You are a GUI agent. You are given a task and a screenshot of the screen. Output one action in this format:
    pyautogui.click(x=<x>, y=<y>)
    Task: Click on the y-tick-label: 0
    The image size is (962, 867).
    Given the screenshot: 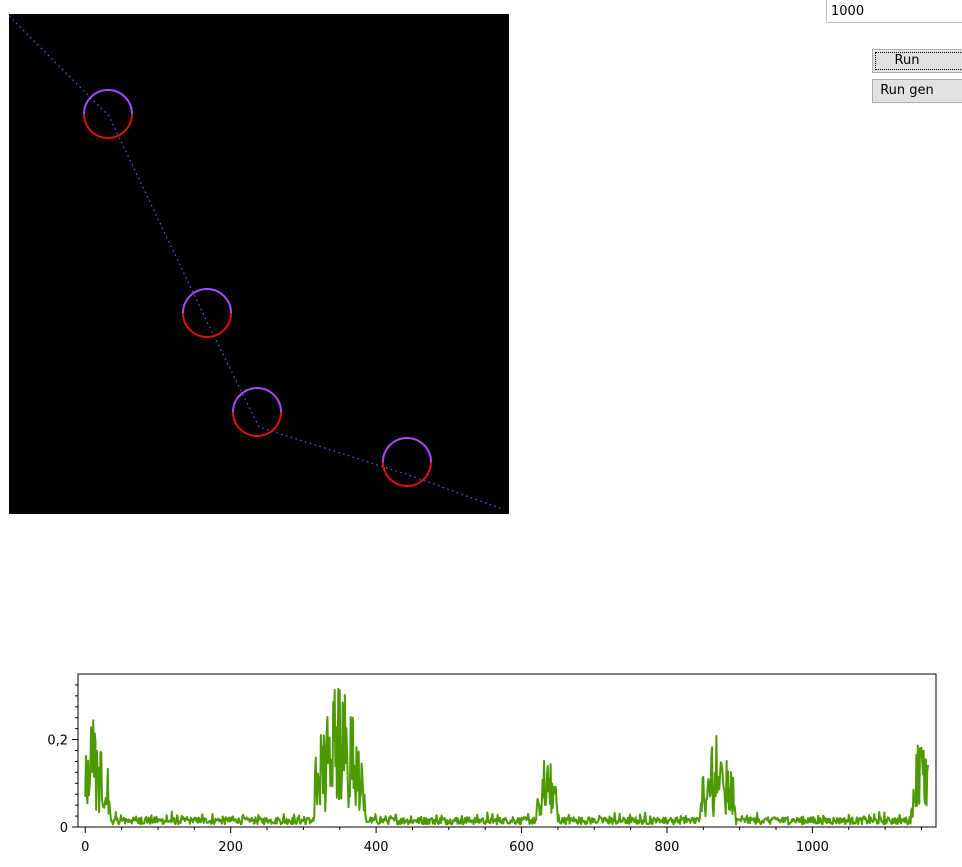 What is the action you would take?
    pyautogui.click(x=64, y=828)
    